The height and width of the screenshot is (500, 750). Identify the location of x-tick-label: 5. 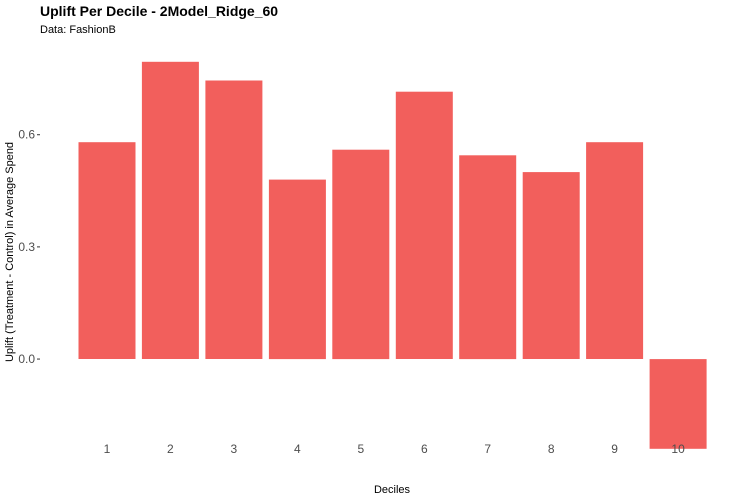
(360, 449).